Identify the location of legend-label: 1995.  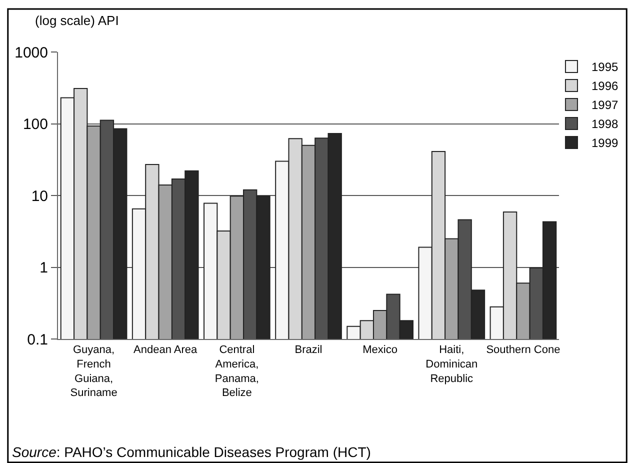
(605, 67).